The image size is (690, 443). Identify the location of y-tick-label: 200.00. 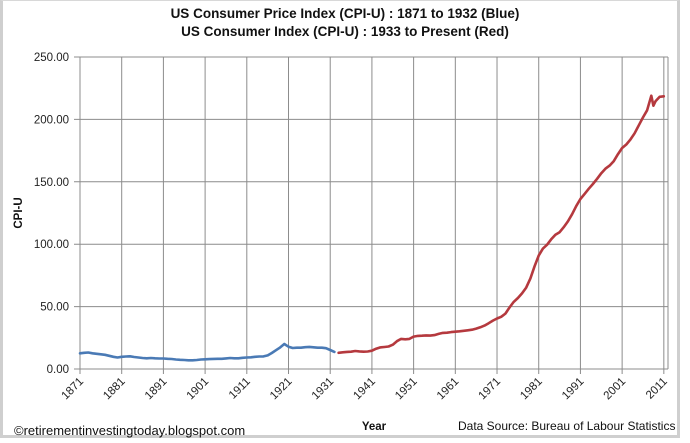
(51, 120).